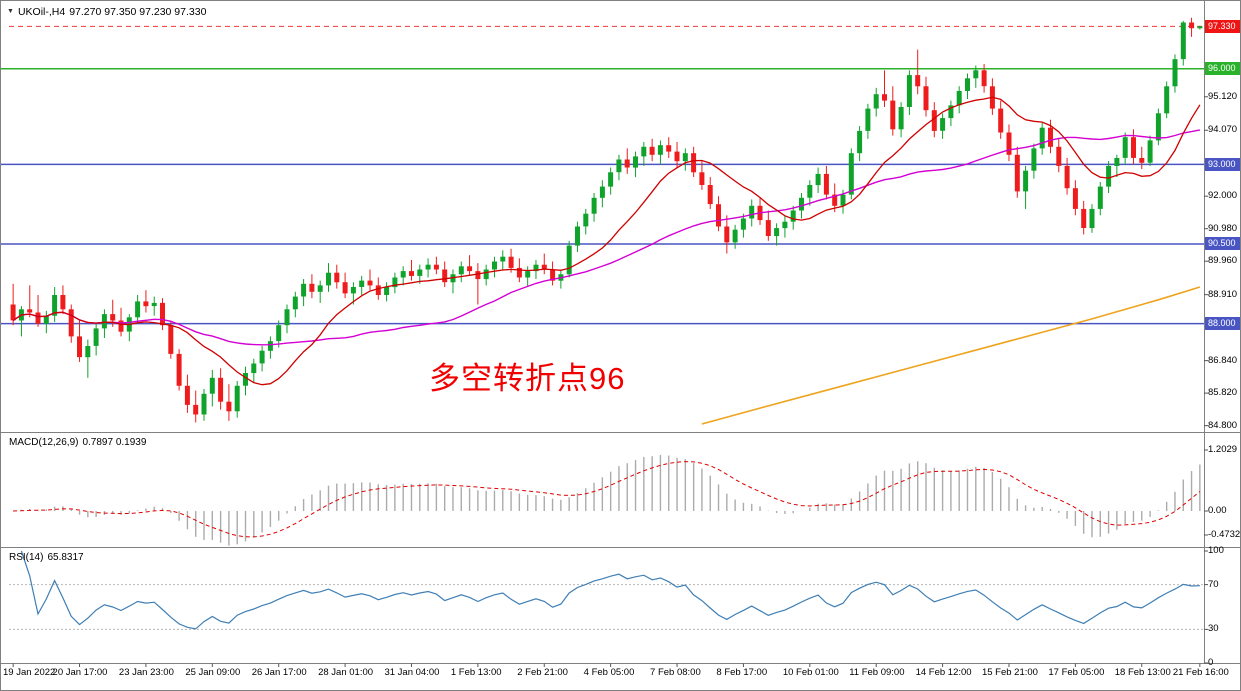 The image size is (1241, 691). Describe the element at coordinates (213, 672) in the screenshot. I see `time-axis-label: 25 Jan 09:00` at that location.